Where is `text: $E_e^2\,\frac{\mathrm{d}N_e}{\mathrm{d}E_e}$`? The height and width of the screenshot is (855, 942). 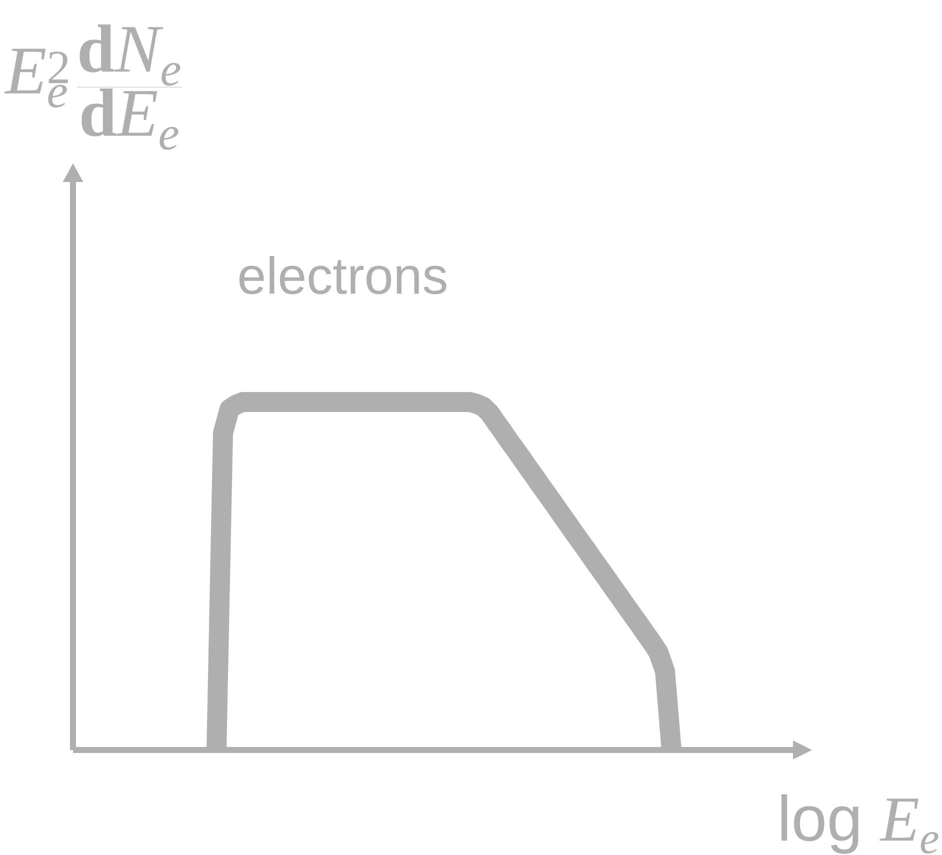 text: $E_e^2\,\frac{\mathrm{d}N_e}{\mathrm{d}E_e}$ is located at coordinates (93, 87).